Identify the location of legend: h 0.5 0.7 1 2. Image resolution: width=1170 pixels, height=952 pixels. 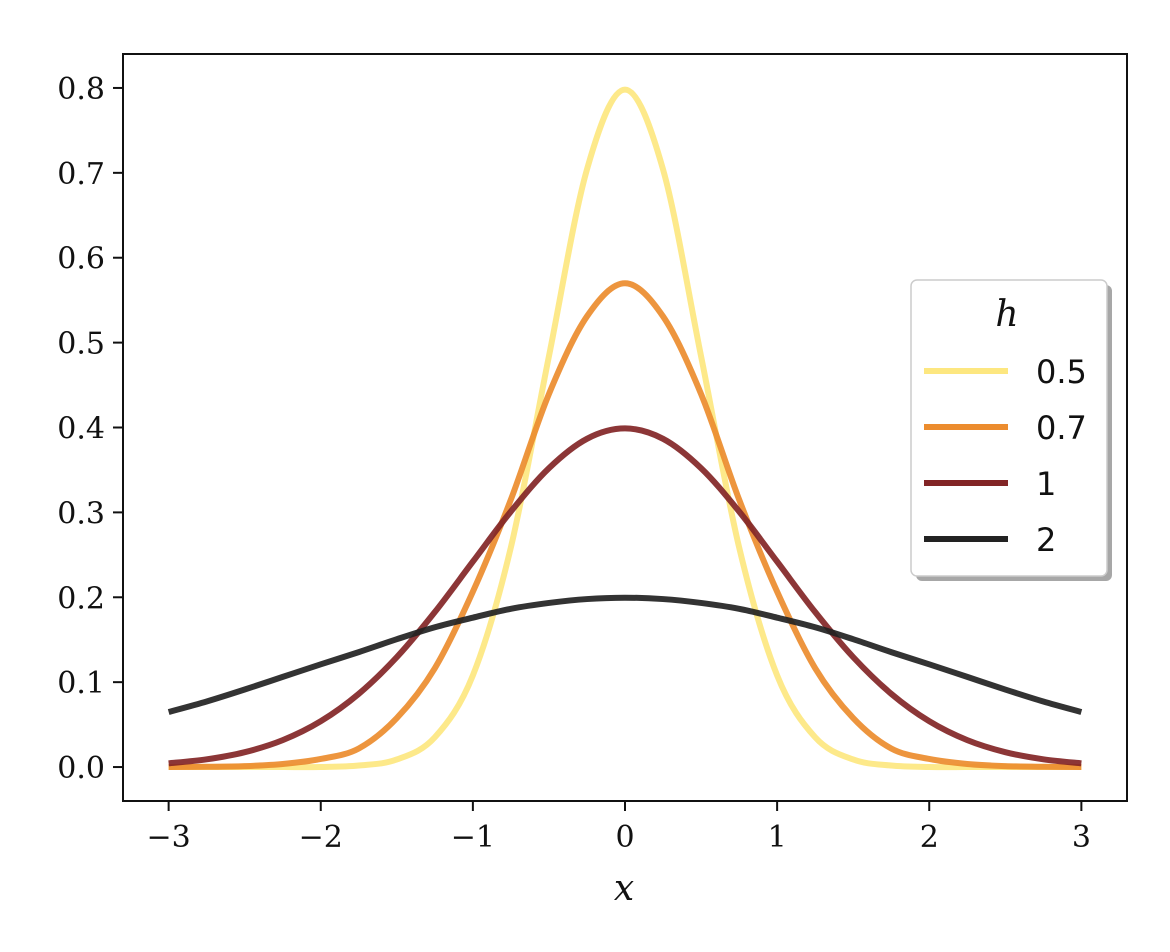
(1011, 430).